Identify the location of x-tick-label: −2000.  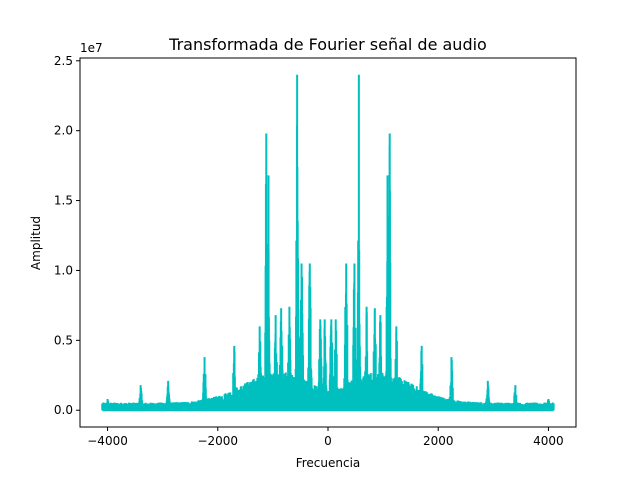
(217, 441).